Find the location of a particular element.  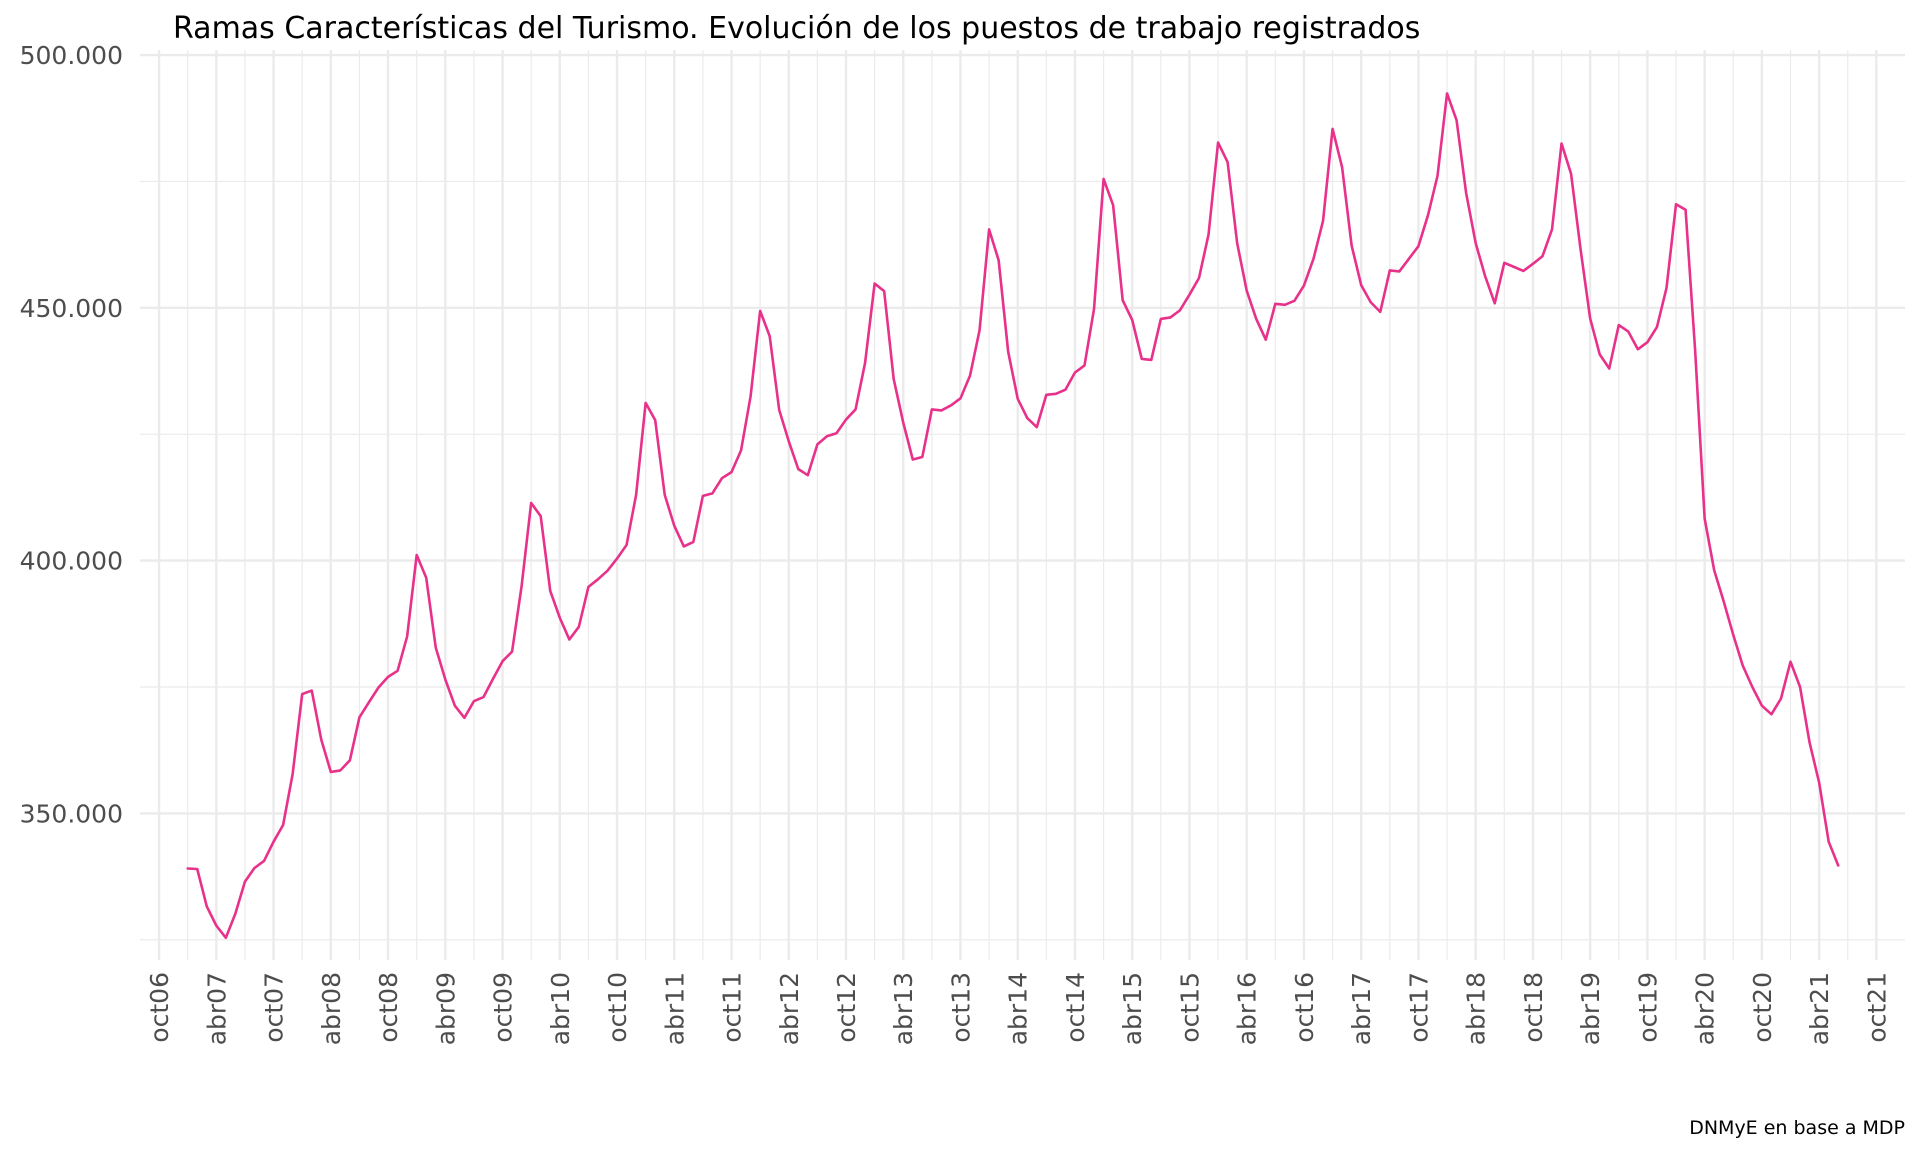

x-tick-label: abr18 is located at coordinates (1476, 1008).